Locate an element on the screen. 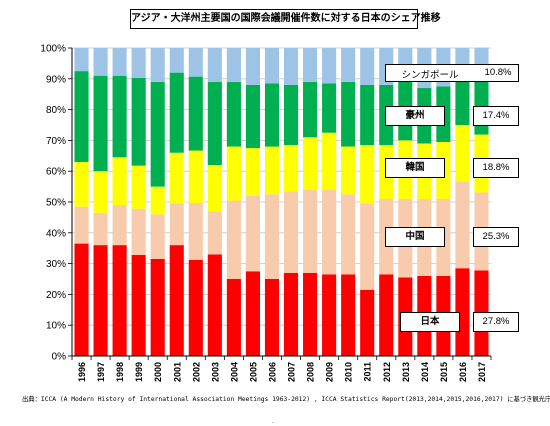 The width and height of the screenshot is (550, 426). label-box-china-name: 中国 is located at coordinates (415, 237).